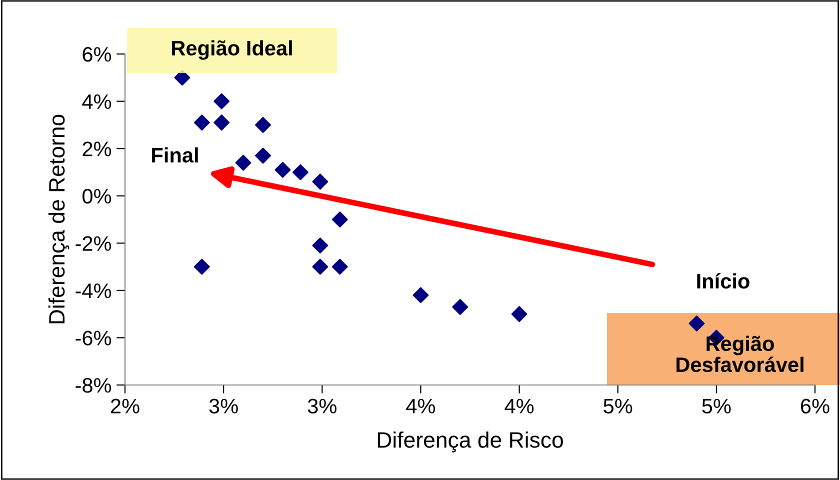  Describe the element at coordinates (97, 54) in the screenshot. I see `y-tick-label: 6%` at that location.